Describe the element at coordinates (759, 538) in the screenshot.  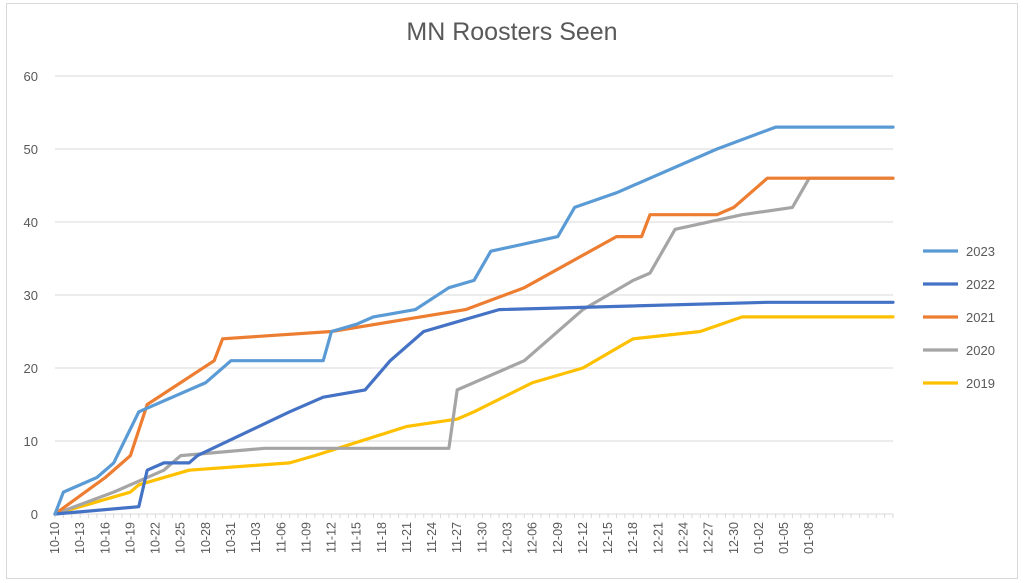
I see `x-tick-label: 01-02` at that location.